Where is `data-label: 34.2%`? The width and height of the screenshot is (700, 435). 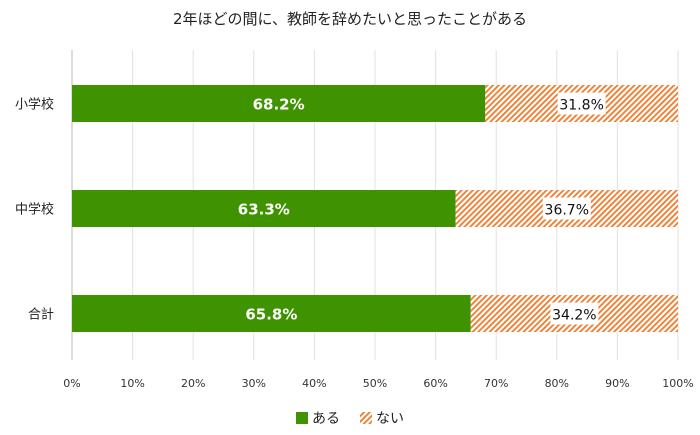 data-label: 34.2% is located at coordinates (574, 316).